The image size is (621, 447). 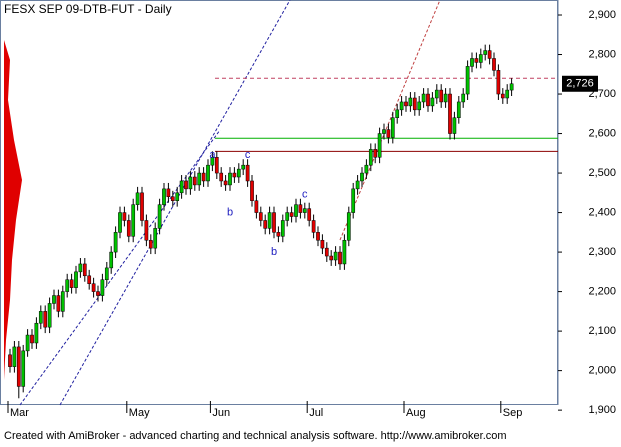 I want to click on y-tick-label: 1,900, so click(x=602, y=410).